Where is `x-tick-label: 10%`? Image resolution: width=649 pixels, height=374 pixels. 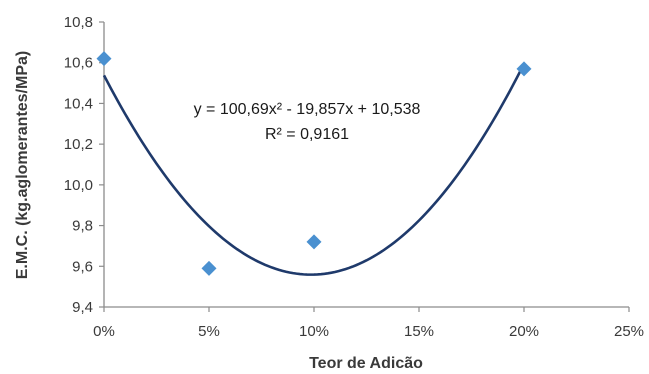 x-tick-label: 10% is located at coordinates (314, 331).